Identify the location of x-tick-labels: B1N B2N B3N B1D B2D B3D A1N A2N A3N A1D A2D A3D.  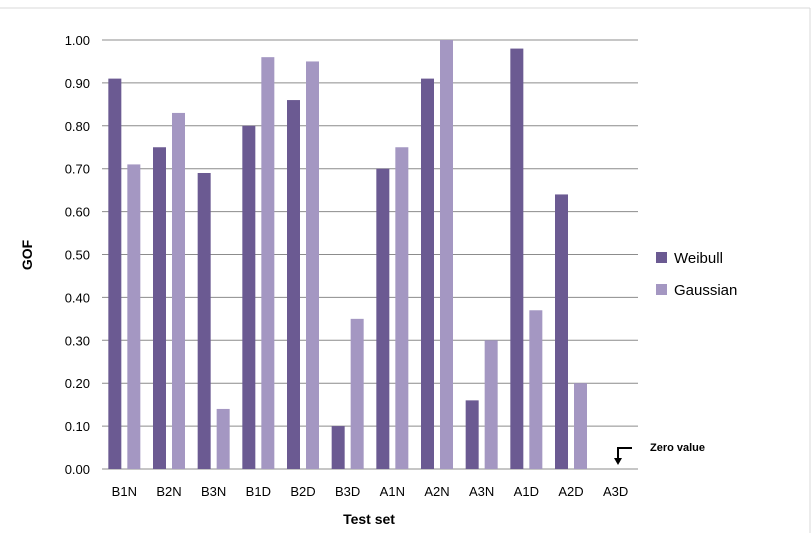
(370, 491).